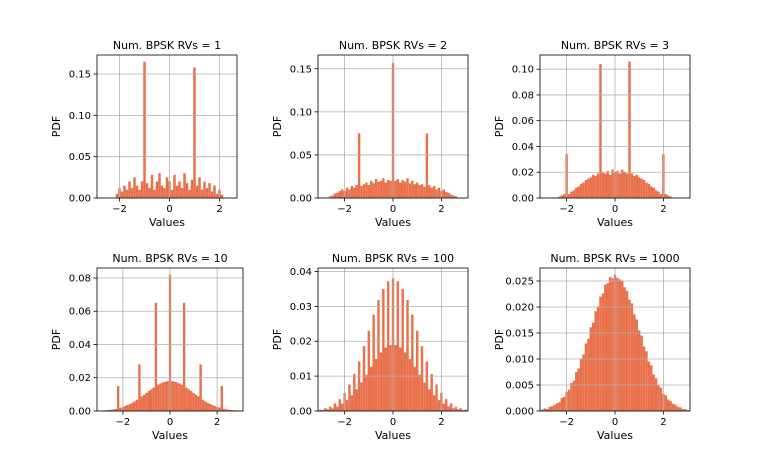  What do you see at coordinates (393, 45) in the screenshot?
I see `chart-title: Num. BPSK RVs = 2` at bounding box center [393, 45].